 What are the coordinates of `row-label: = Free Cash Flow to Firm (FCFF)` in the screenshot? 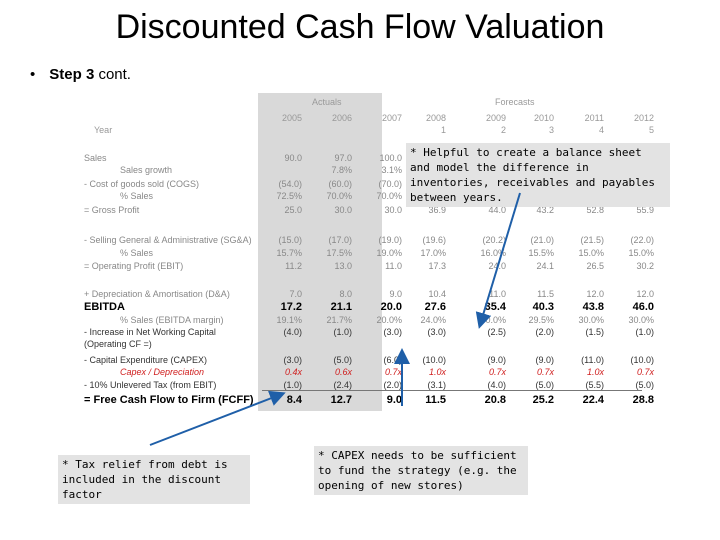 It's located at (169, 400).